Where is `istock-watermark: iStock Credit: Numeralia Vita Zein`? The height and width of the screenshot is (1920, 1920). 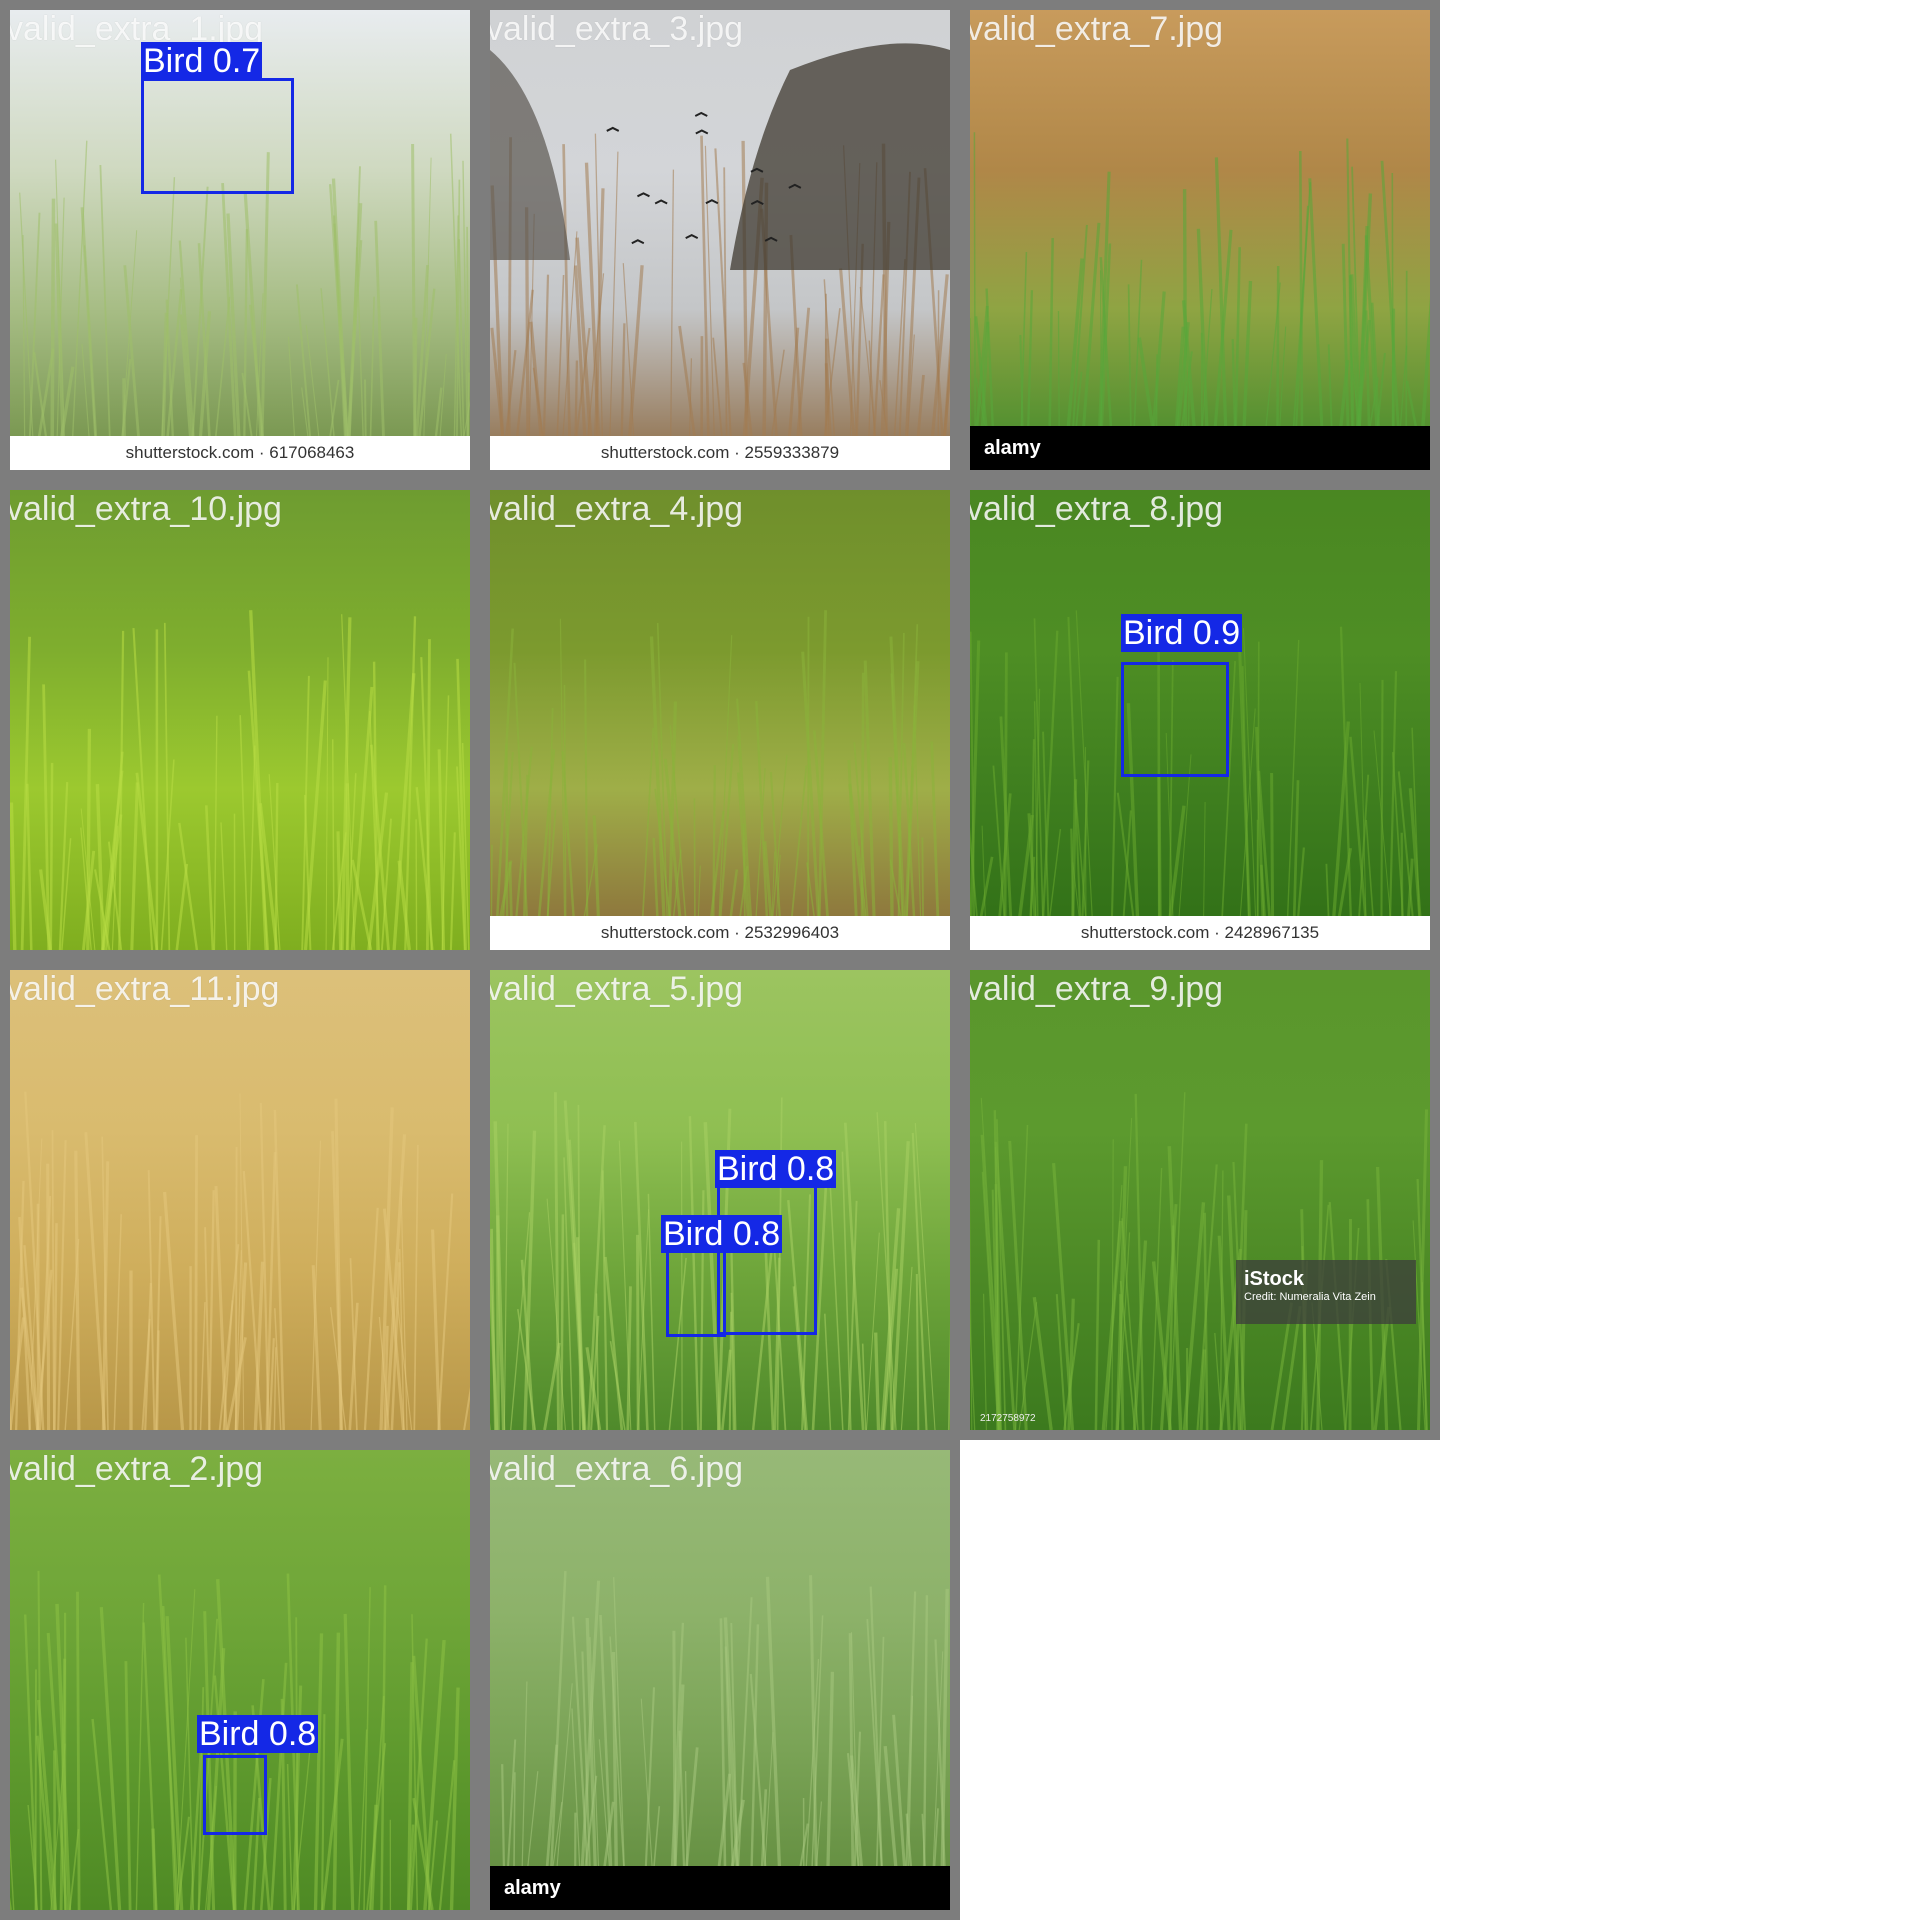 istock-watermark: iStock Credit: Numeralia Vita Zein is located at coordinates (1326, 1292).